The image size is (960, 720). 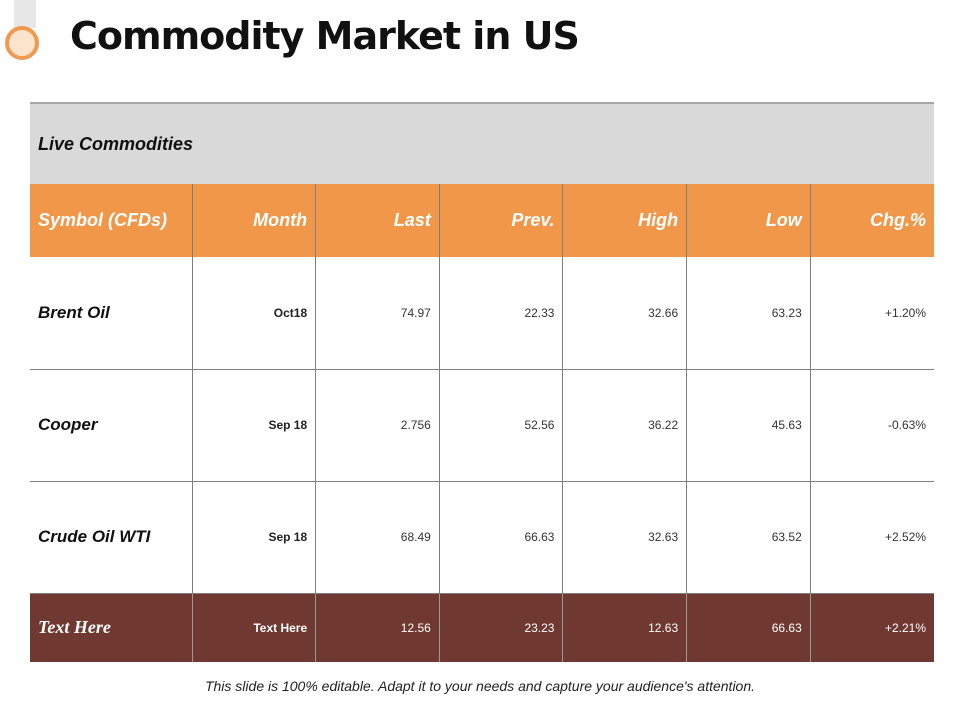 What do you see at coordinates (500, 313) in the screenshot?
I see `prev-cell: 22.33` at bounding box center [500, 313].